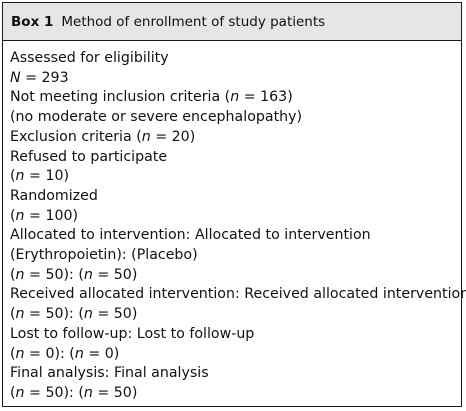  Describe the element at coordinates (235, 197) in the screenshot. I see `body-line: Randomized` at that location.